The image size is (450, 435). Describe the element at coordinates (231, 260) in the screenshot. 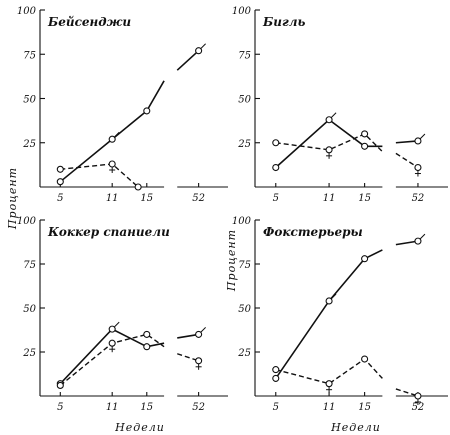

I see `y-axis-label-bottom: Процент` at that location.